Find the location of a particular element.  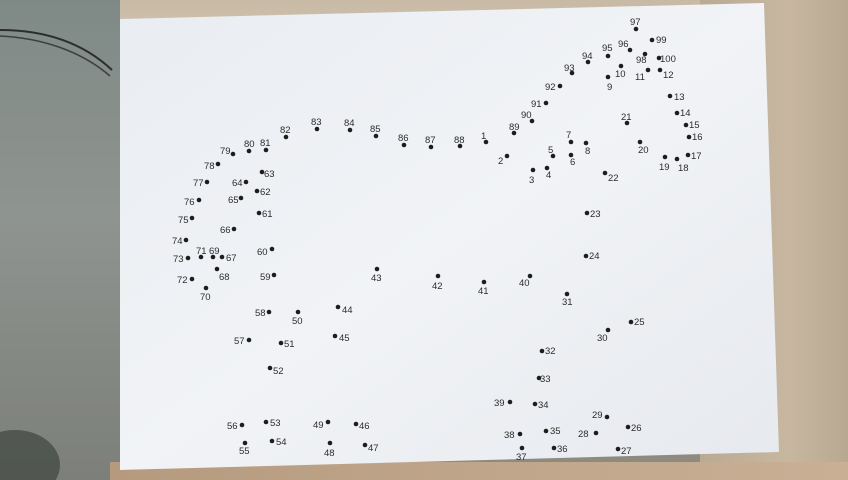

dot-11: 11 is located at coordinates (643, 75).